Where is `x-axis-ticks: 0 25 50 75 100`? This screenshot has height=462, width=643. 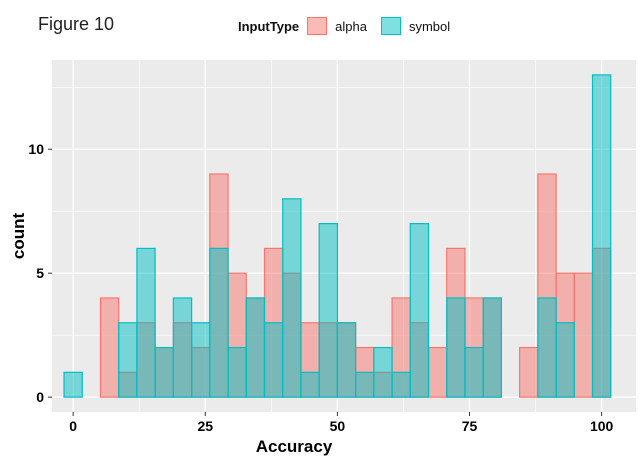
x-axis-ticks: 0 25 50 75 100 is located at coordinates (341, 423).